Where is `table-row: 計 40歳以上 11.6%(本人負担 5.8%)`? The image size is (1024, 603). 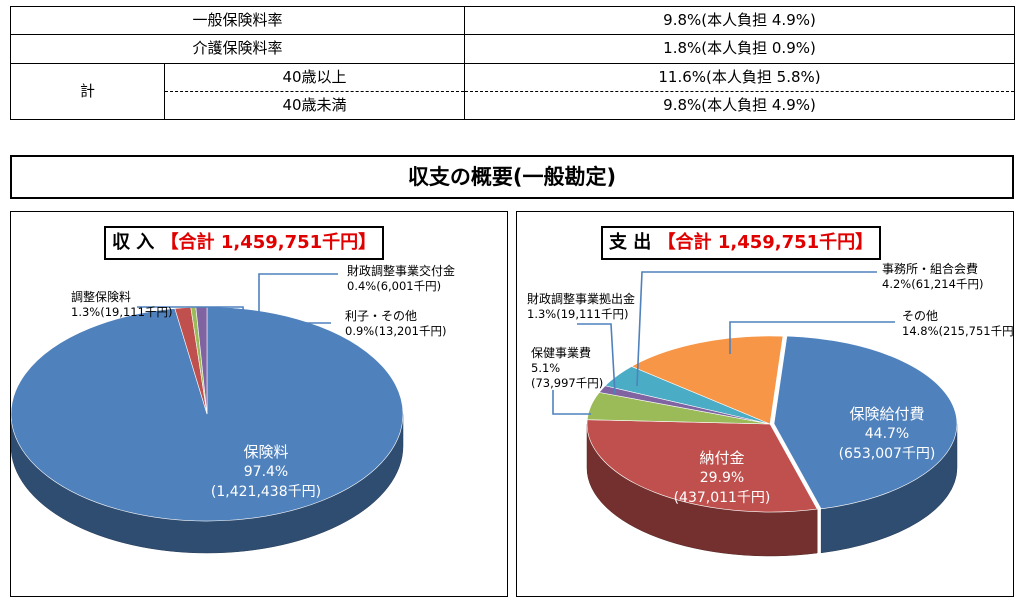 table-row: 計 40歳以上 11.6%(本人負担 5.8%) is located at coordinates (513, 91).